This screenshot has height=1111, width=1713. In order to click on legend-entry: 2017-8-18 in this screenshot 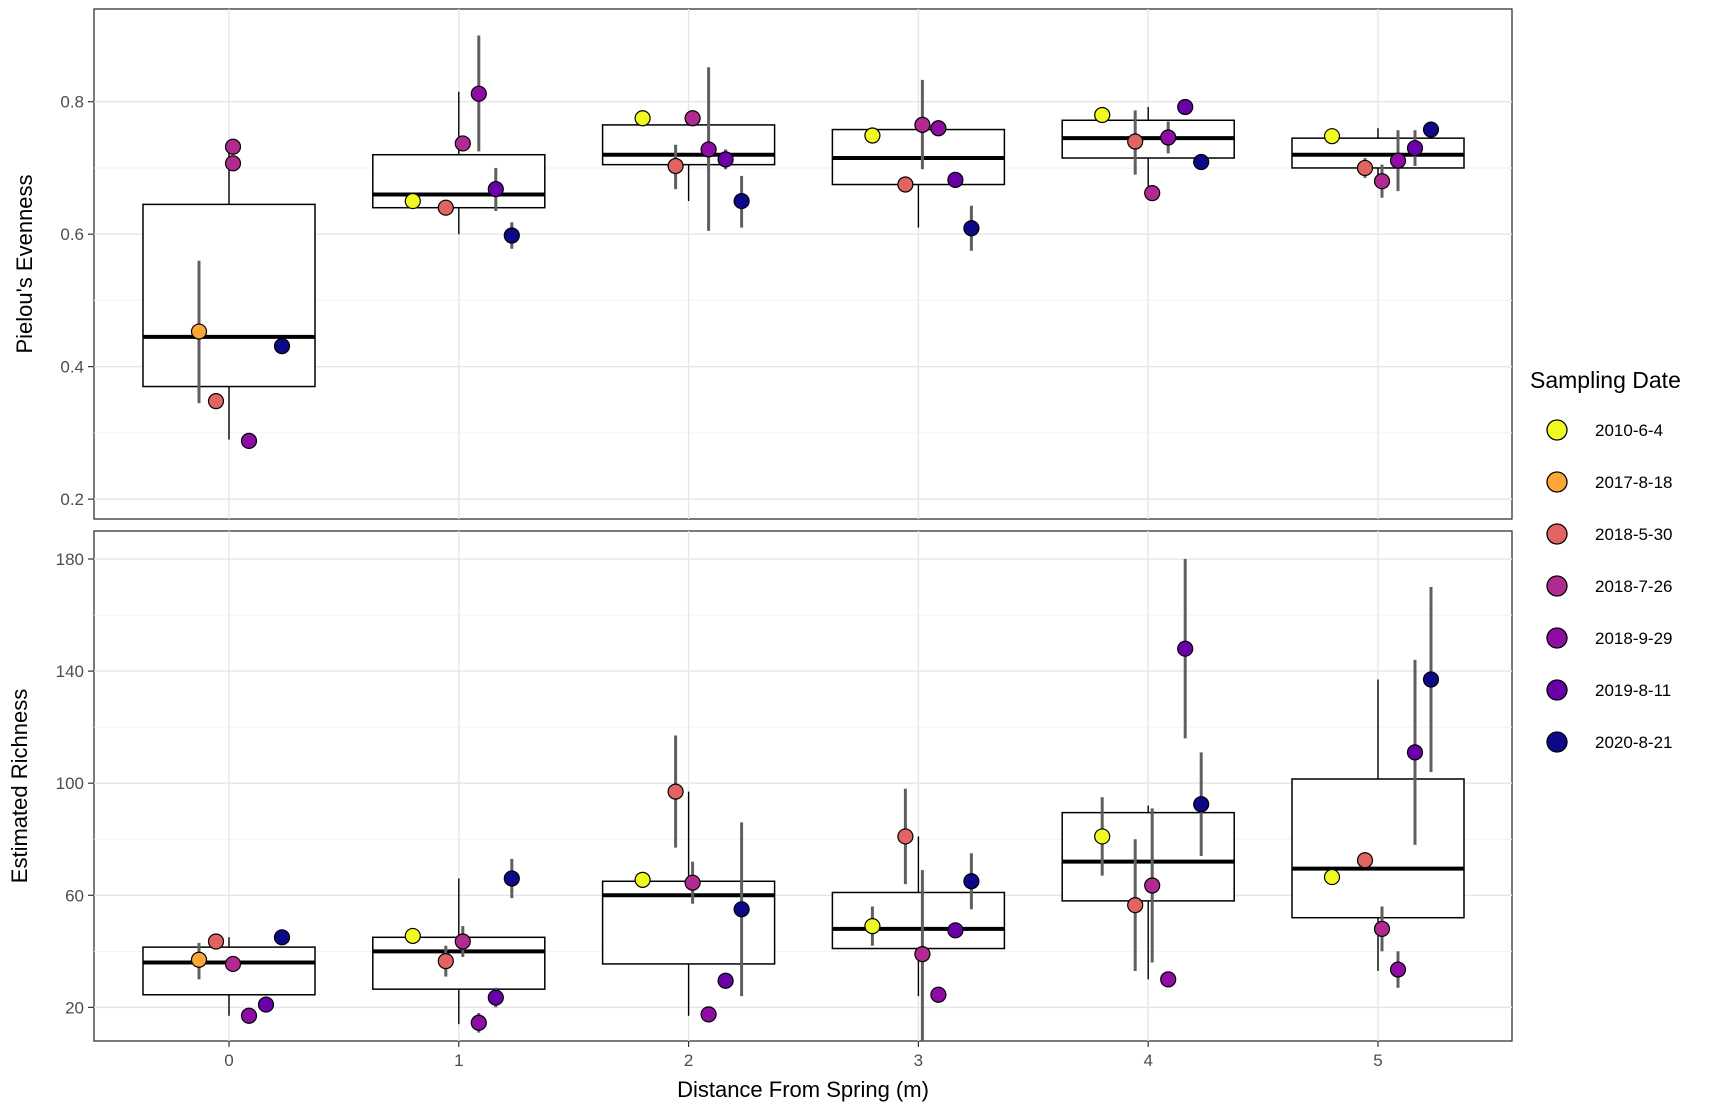, I will do `click(1609, 482)`.